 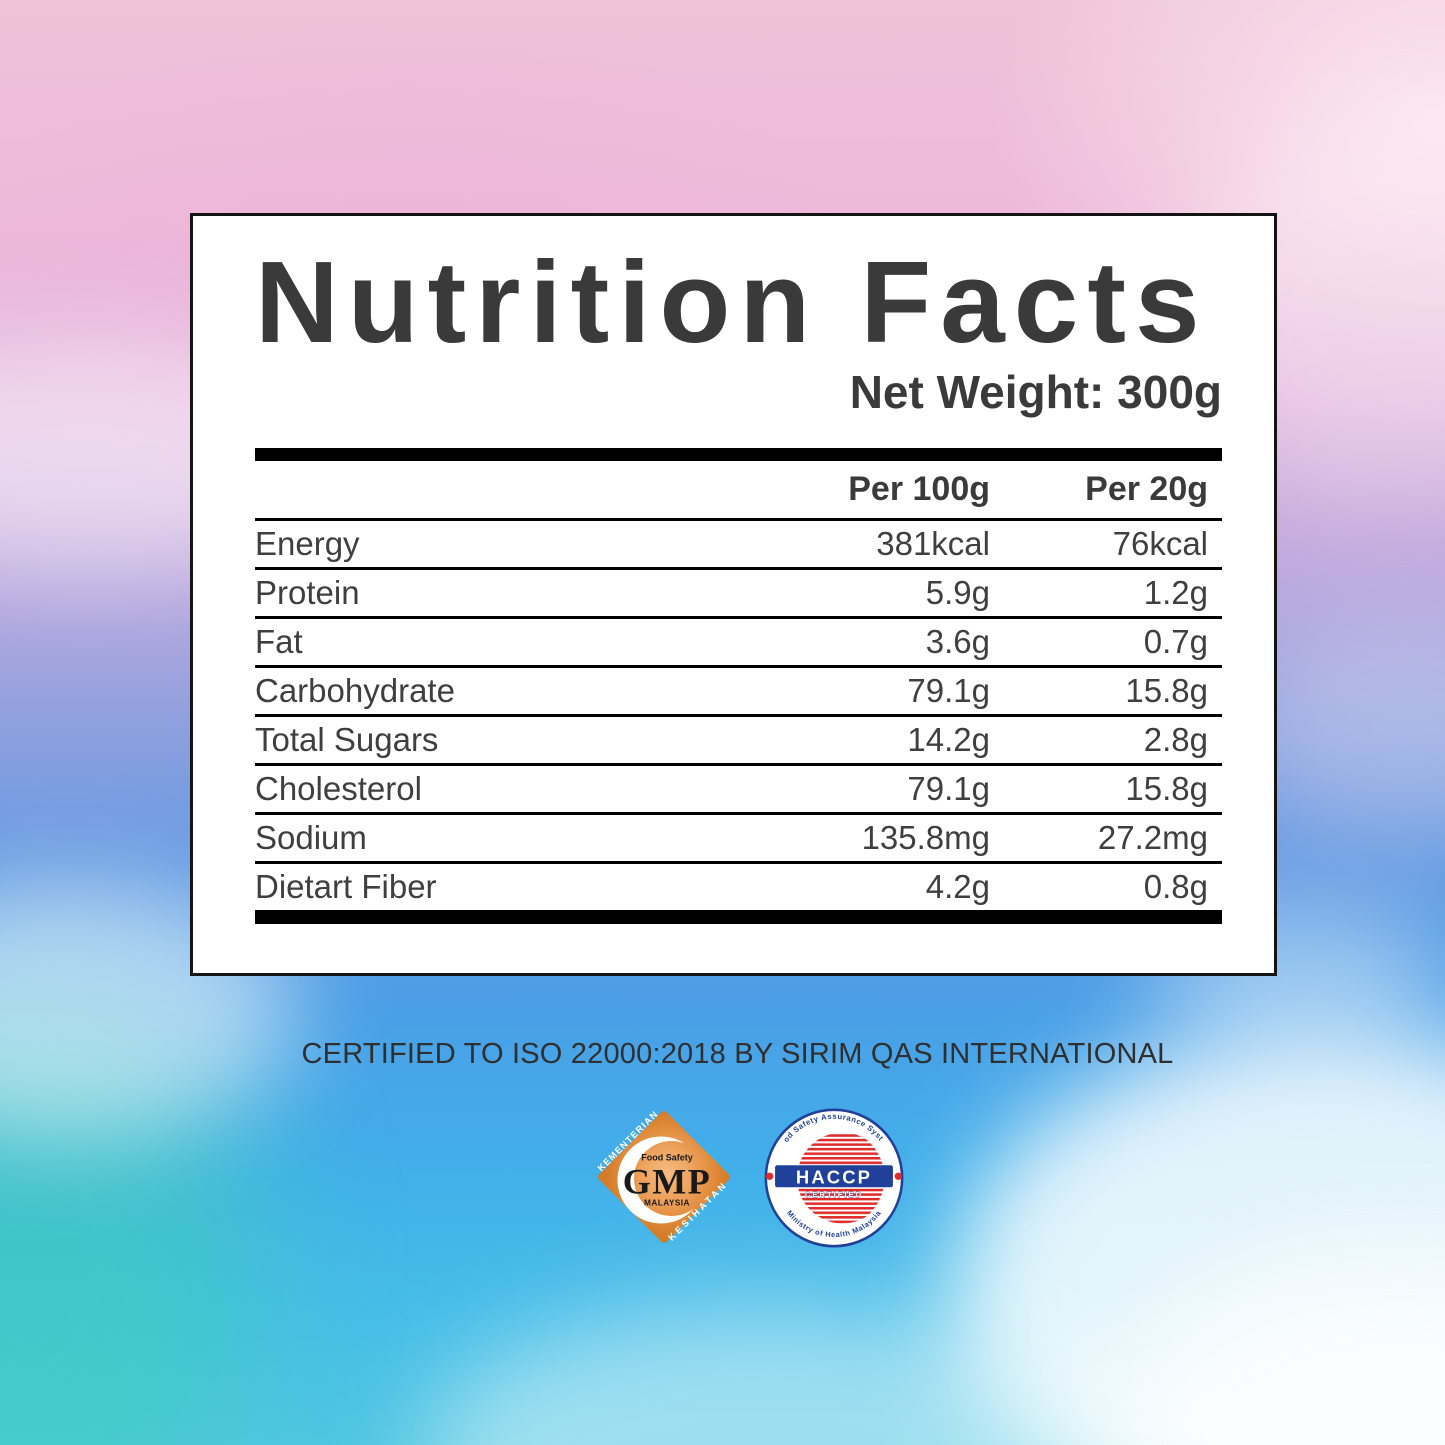 What do you see at coordinates (898, 1176) in the screenshot?
I see `haccp-right-dot` at bounding box center [898, 1176].